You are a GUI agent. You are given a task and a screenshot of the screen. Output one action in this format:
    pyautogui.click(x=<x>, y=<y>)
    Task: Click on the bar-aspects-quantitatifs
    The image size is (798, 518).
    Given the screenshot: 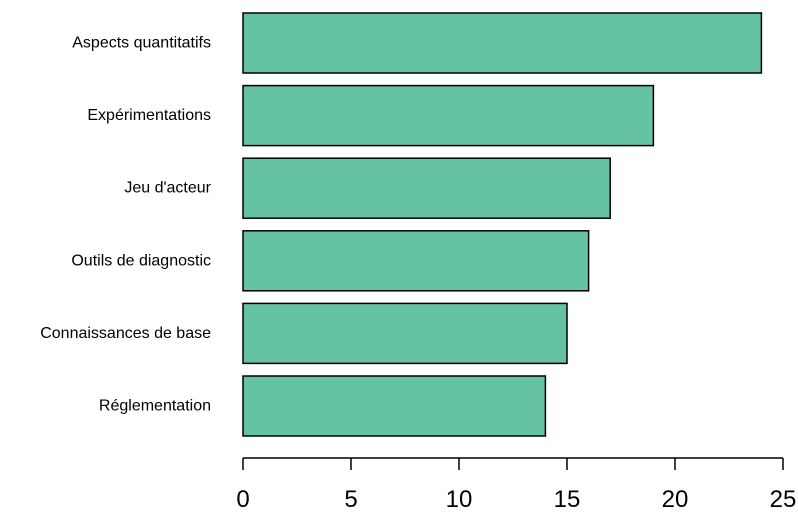 What is the action you would take?
    pyautogui.click(x=502, y=43)
    